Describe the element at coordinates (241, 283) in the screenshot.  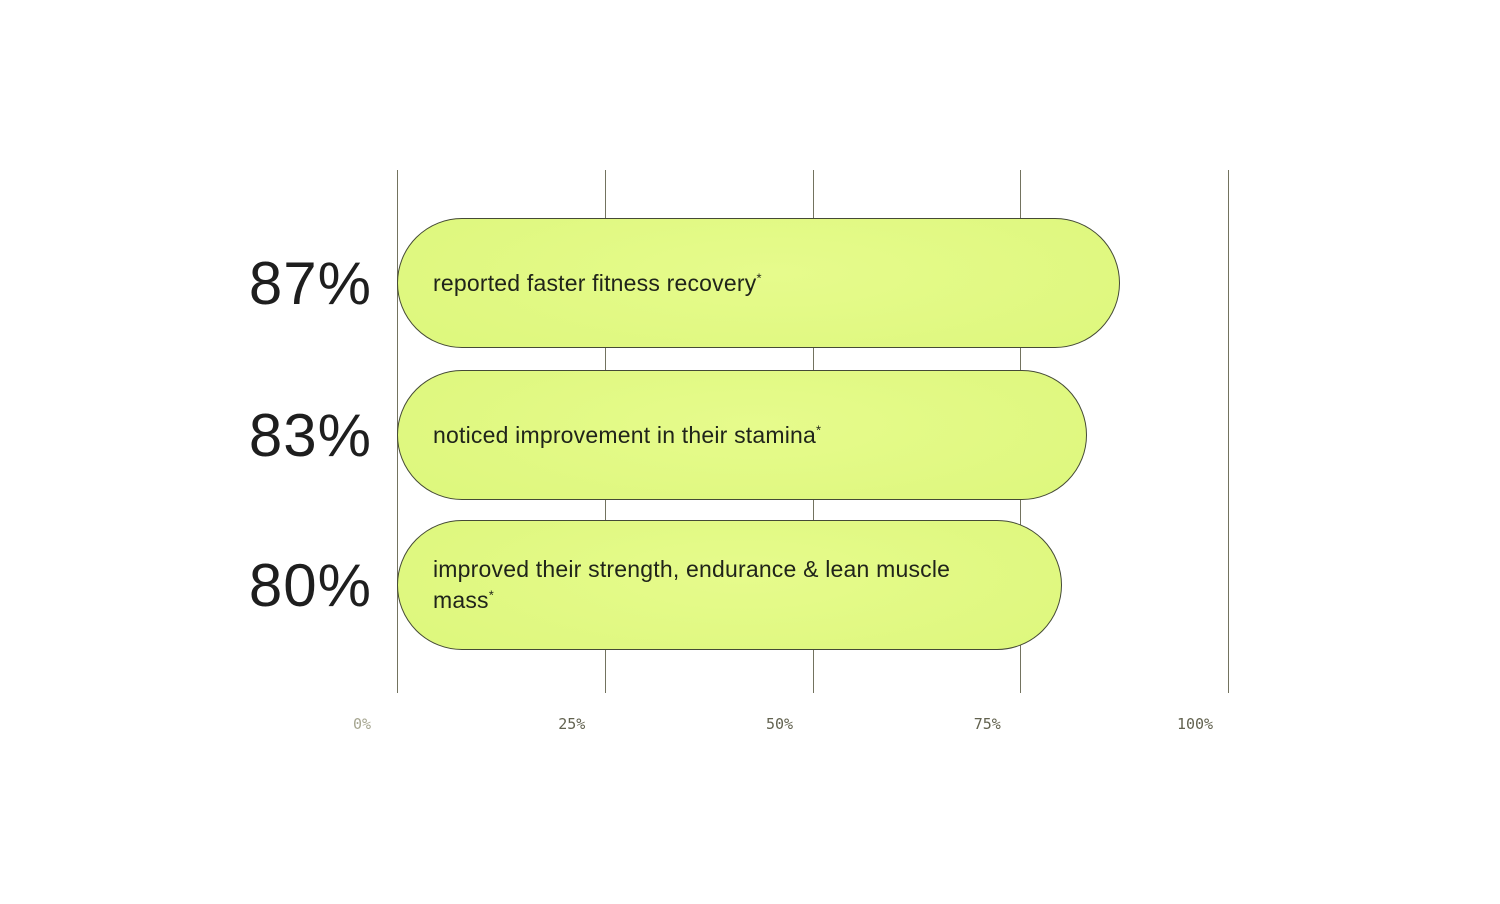
I see `percent-label-recovery: 87%` at that location.